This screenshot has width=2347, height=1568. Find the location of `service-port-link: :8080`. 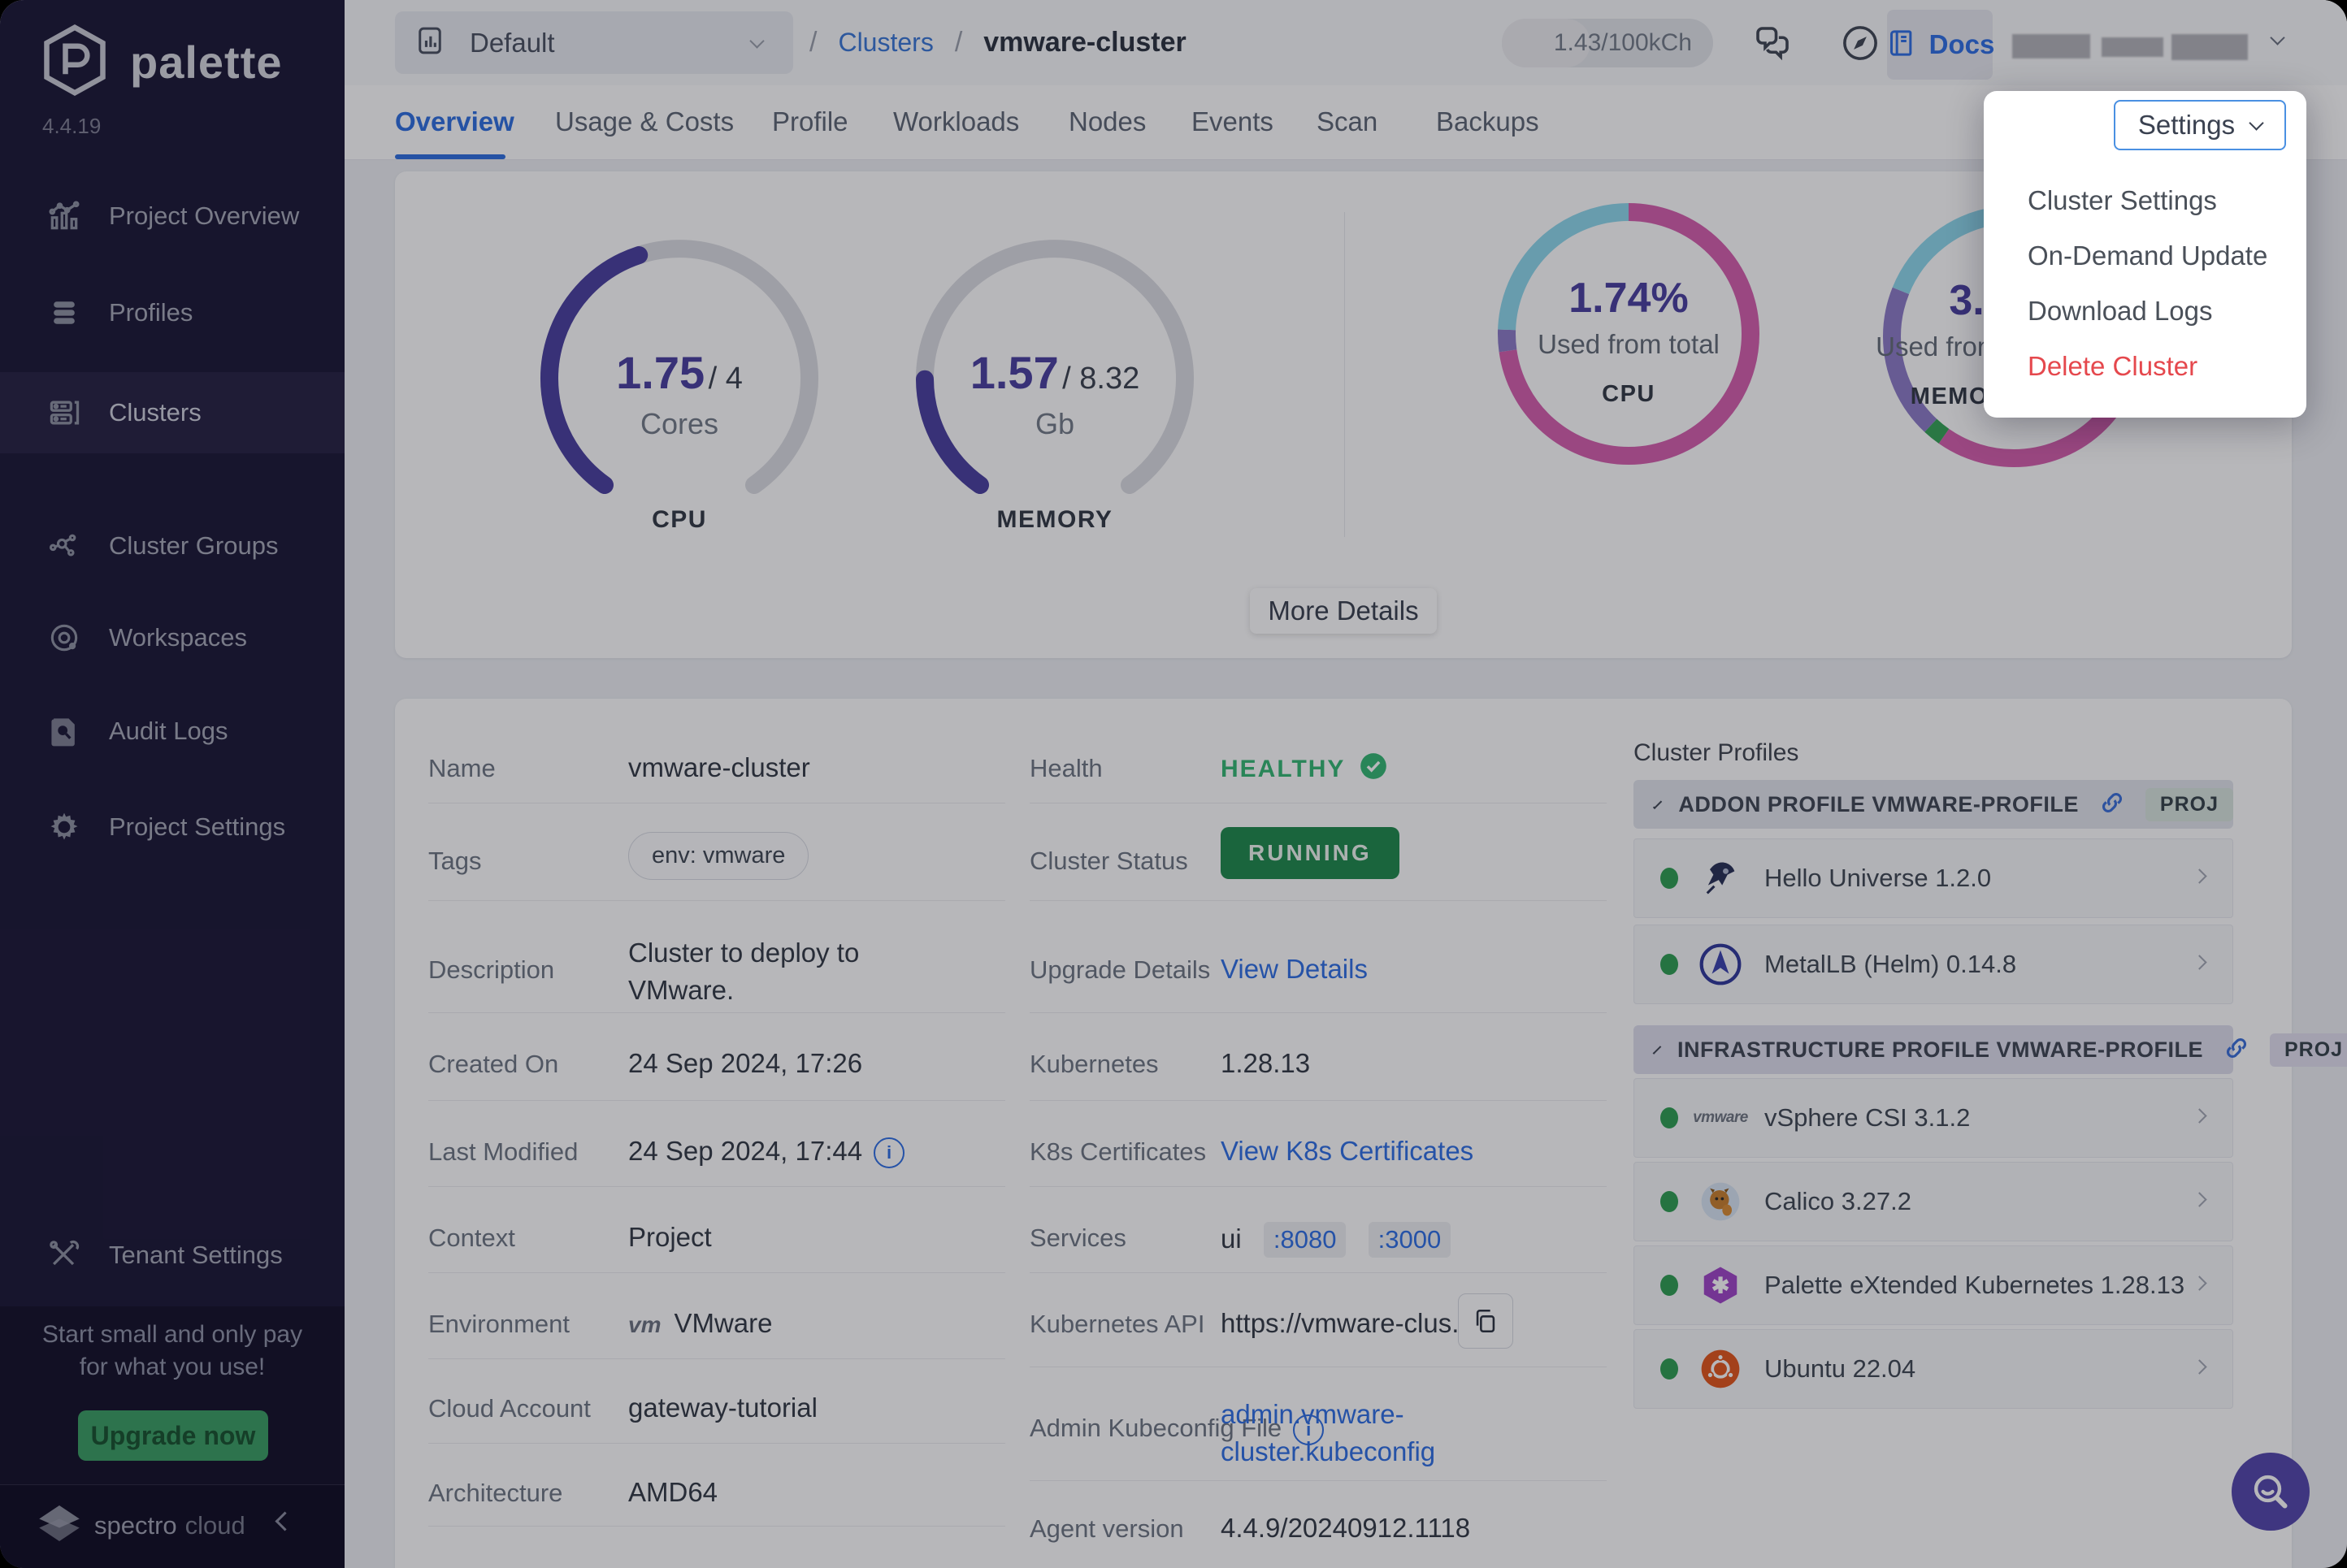

service-port-link: :8080 is located at coordinates (1305, 1240).